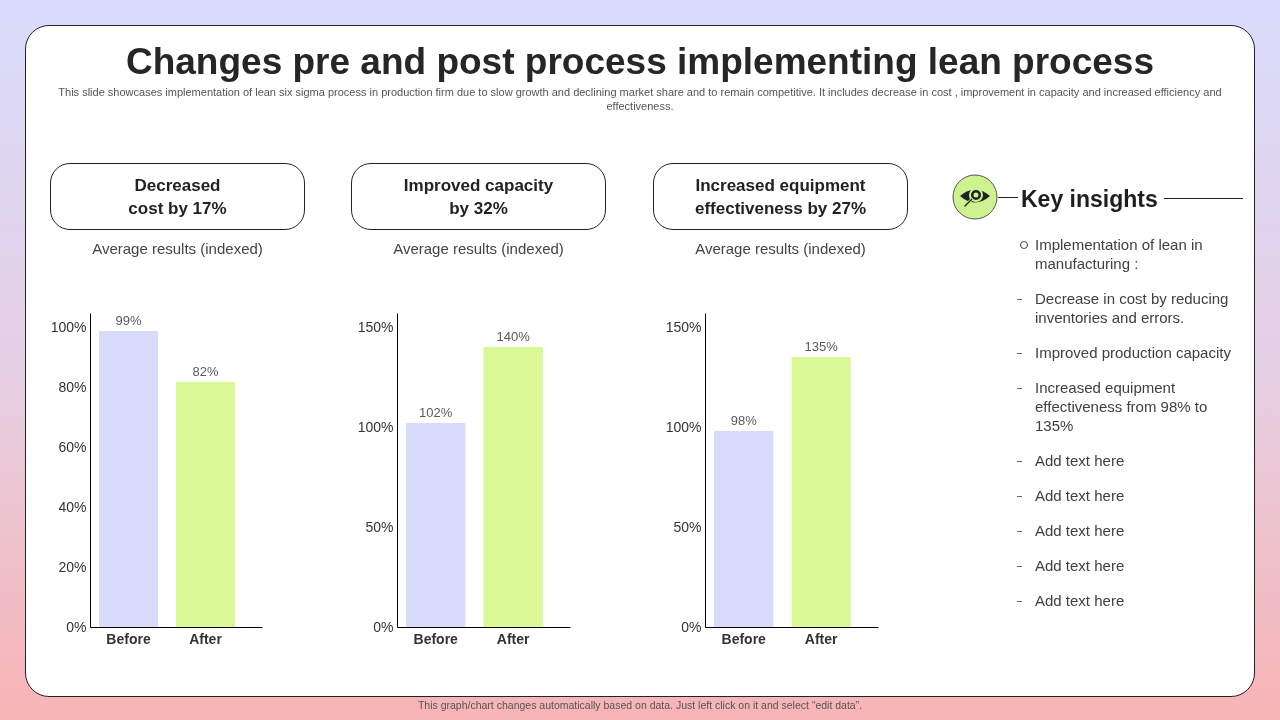 The width and height of the screenshot is (1280, 720). What do you see at coordinates (1132, 307) in the screenshot?
I see `text: Decrease in cost by reducing inventories and errors.` at bounding box center [1132, 307].